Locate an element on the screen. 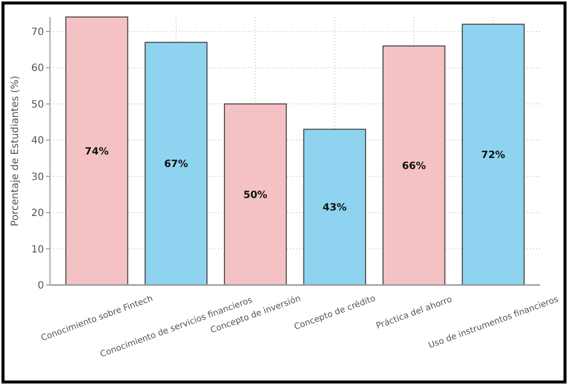  data-label: 50% is located at coordinates (255, 195).